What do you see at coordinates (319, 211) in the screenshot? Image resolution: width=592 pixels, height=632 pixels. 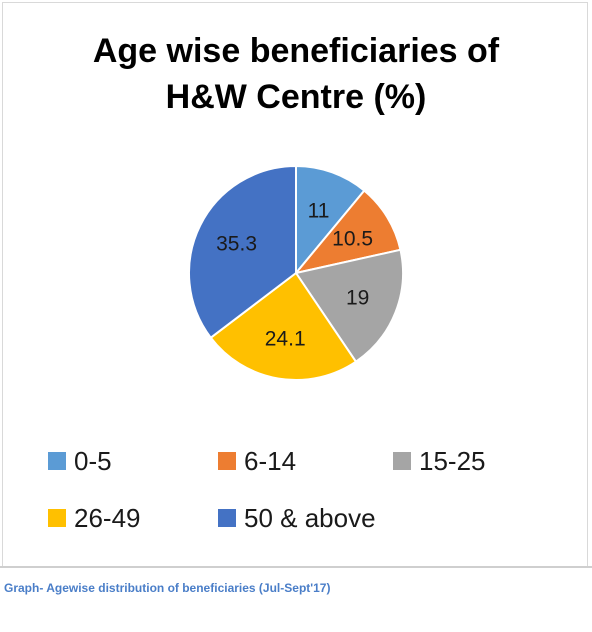 I see `data-label-0: 11` at bounding box center [319, 211].